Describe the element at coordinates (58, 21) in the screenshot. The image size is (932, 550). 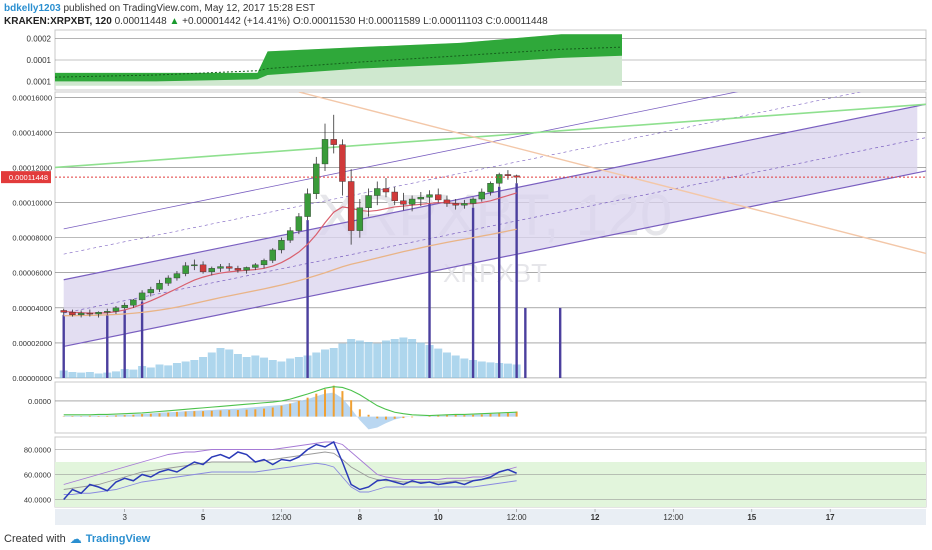
I see `symbol-label: KRAKEN:XRPXBT, 120` at that location.